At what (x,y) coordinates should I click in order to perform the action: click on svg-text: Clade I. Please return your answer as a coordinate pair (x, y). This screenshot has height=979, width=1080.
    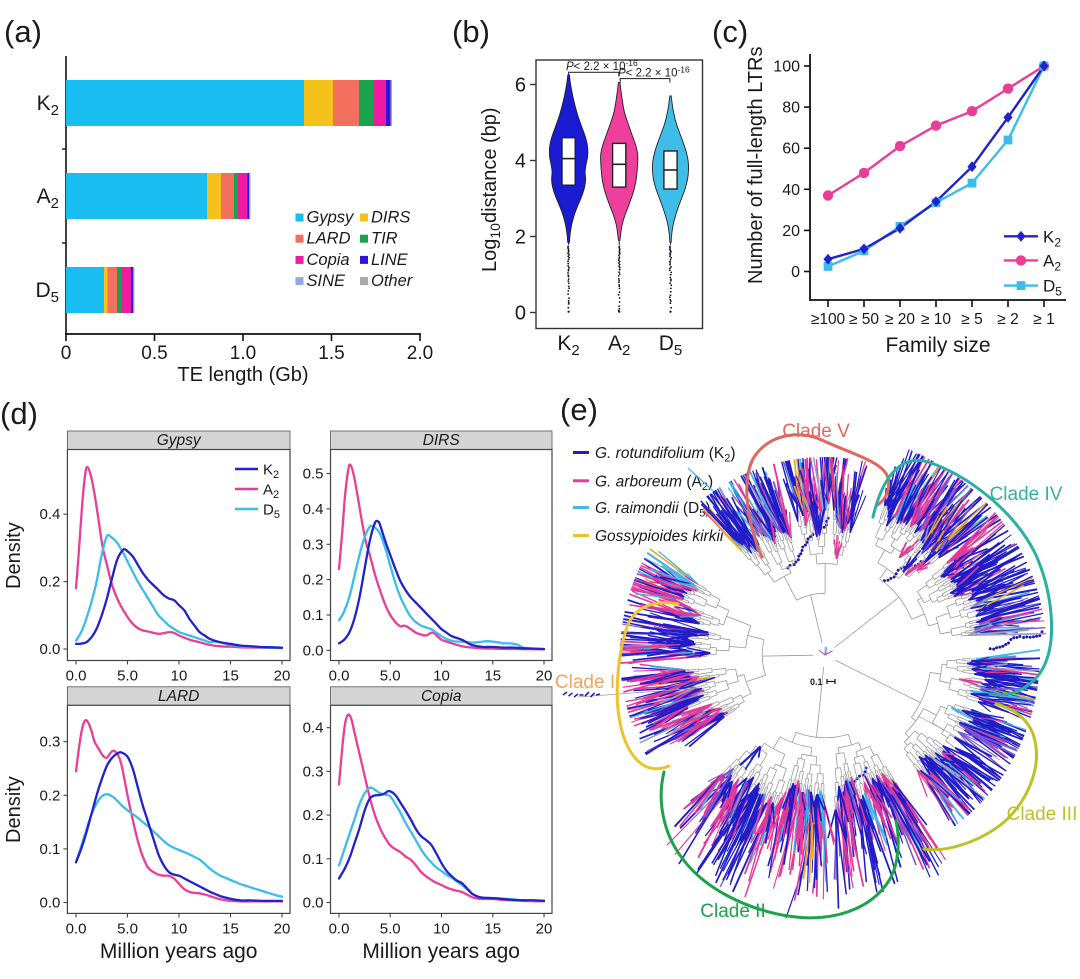
    Looking at the image, I should click on (585, 682).